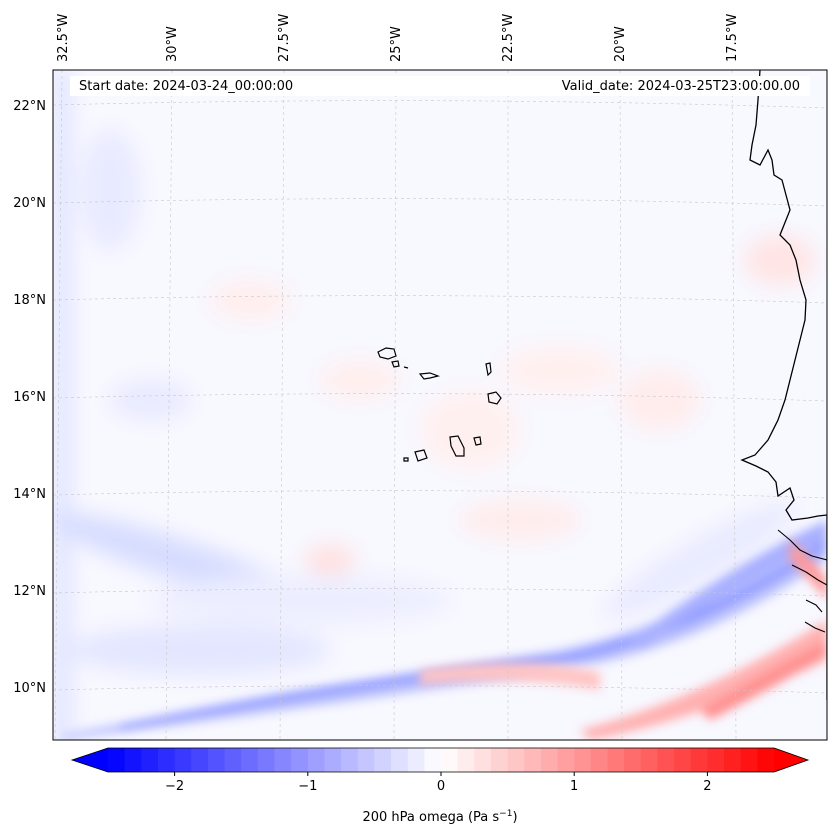 The height and width of the screenshot is (839, 837). Describe the element at coordinates (396, 44) in the screenshot. I see `lon-label-25w: 25°W` at that location.